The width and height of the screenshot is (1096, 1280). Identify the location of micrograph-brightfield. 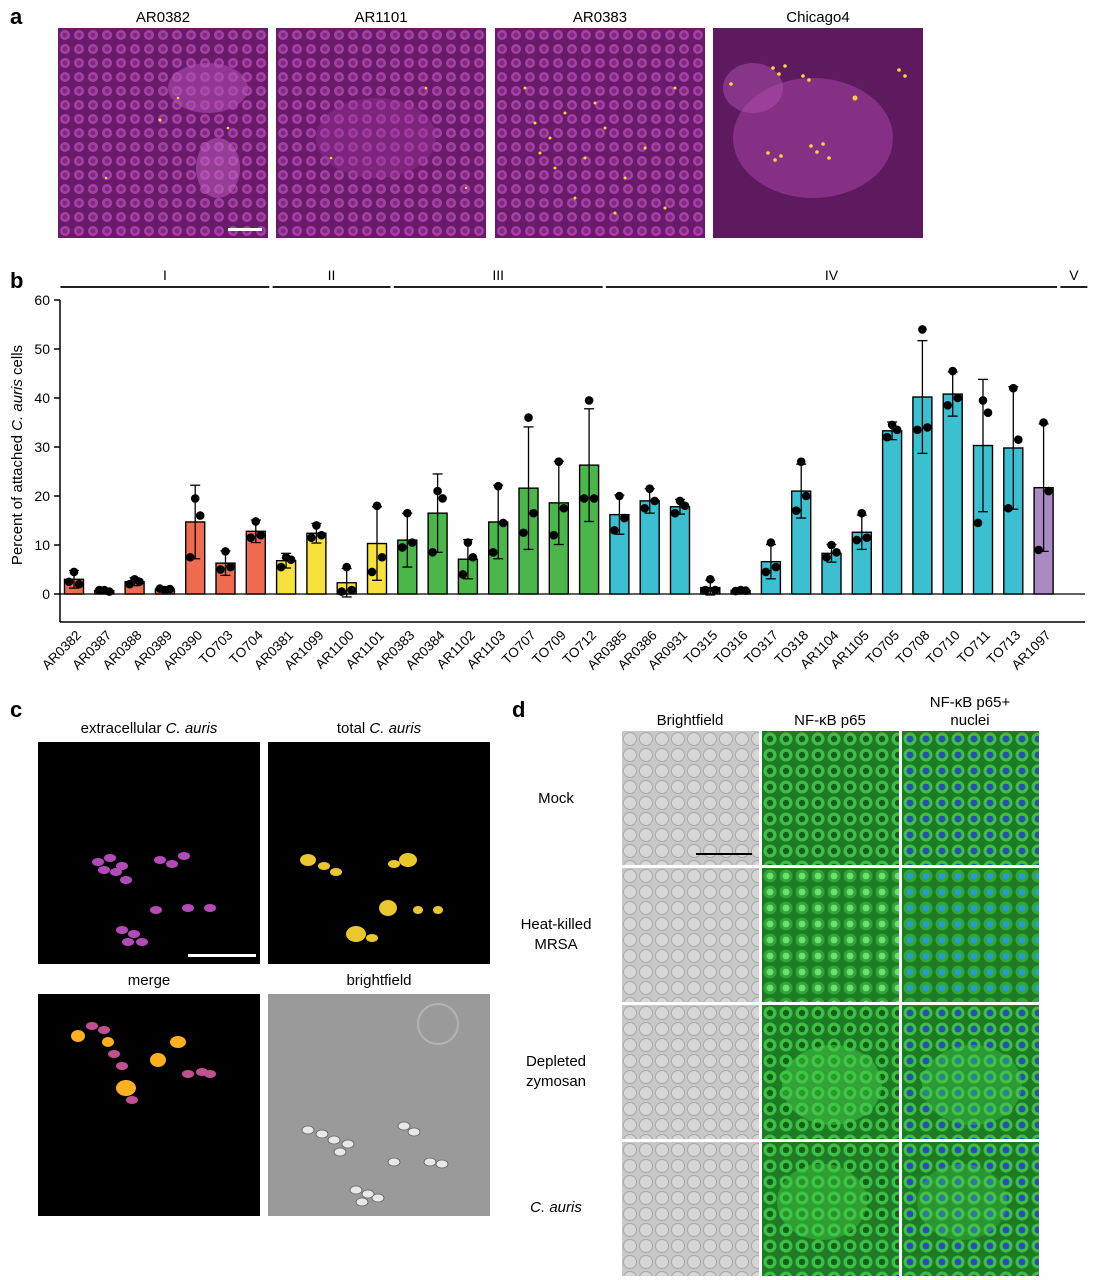
(379, 1105).